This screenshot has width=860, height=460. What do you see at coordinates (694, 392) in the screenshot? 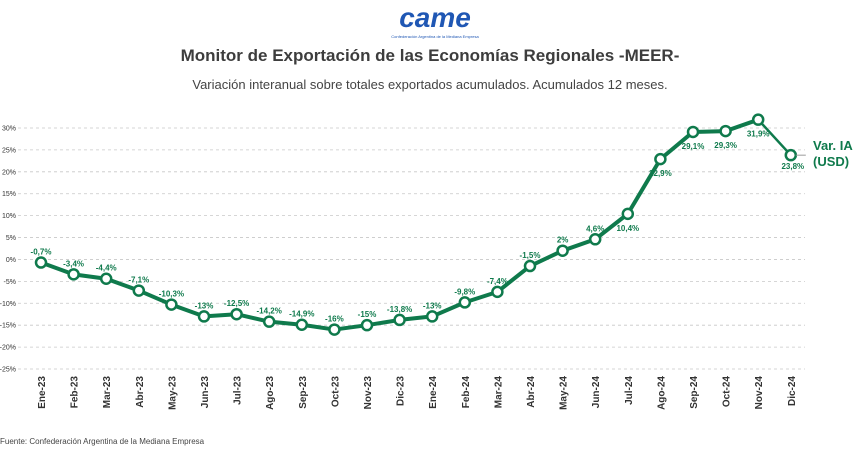
I see `x-tick-label: Sep-24` at bounding box center [694, 392].